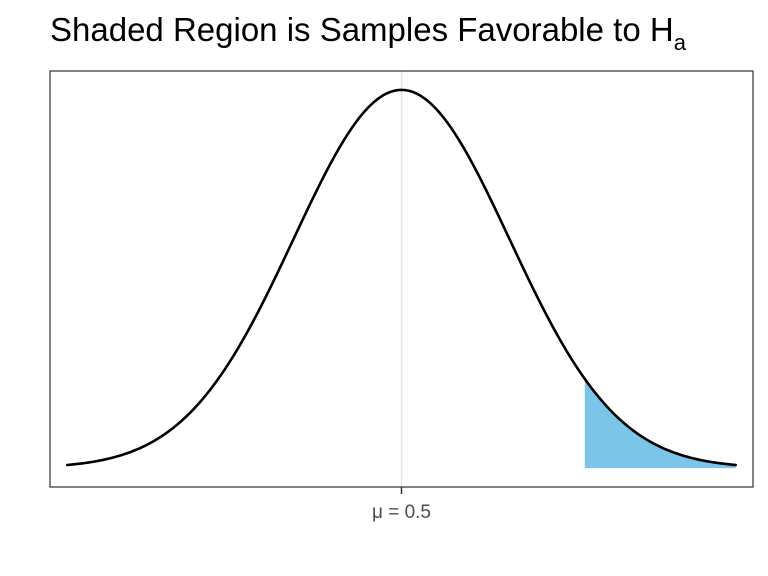  What do you see at coordinates (401, 512) in the screenshot?
I see `x-tick-label: μ = 0.5` at bounding box center [401, 512].